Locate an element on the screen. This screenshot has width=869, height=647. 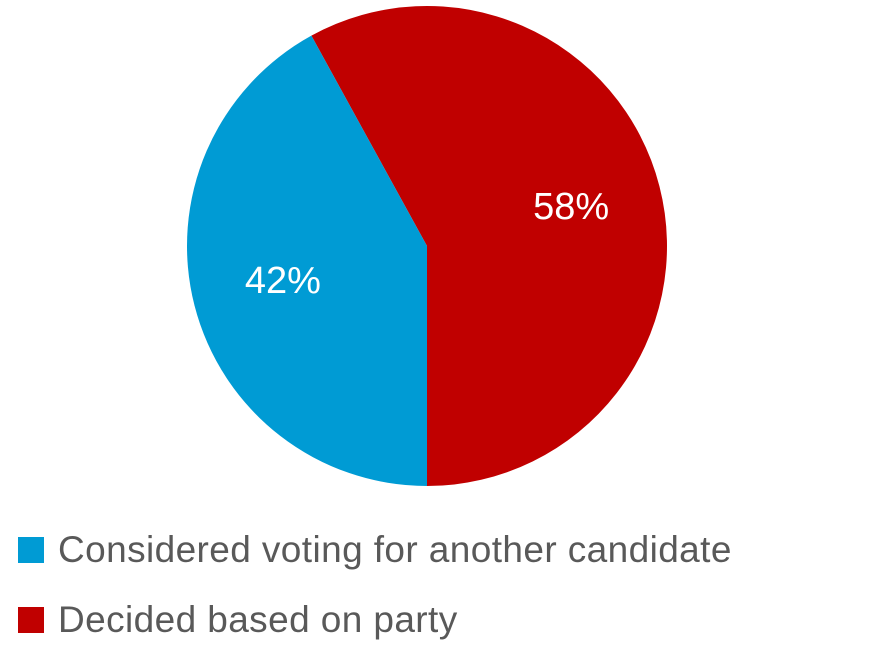
data-label-considered-other: 42% is located at coordinates (283, 281).